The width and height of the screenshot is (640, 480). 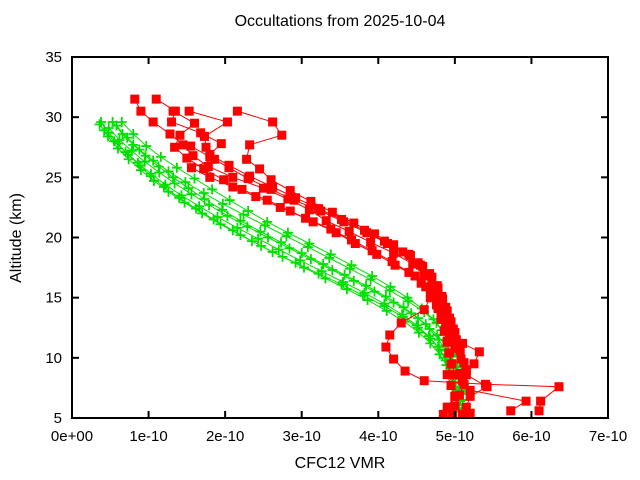 I want to click on x-tick-label: 1e-10, so click(x=148, y=436).